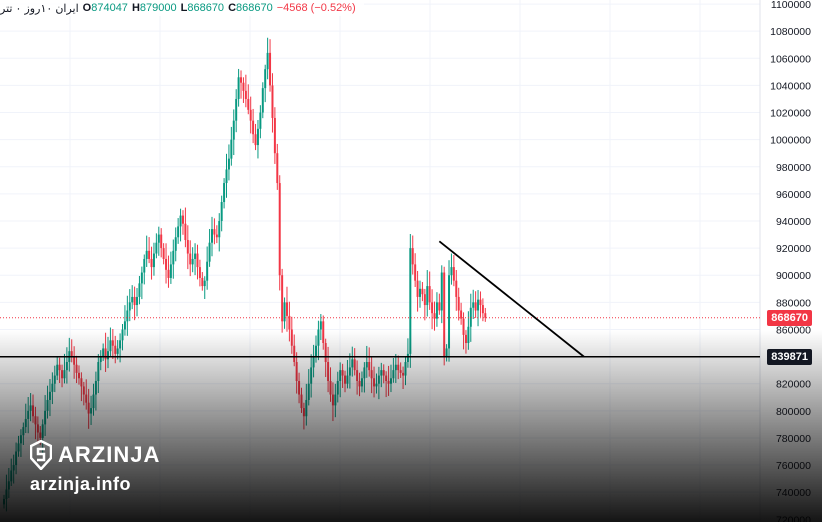 The image size is (822, 522). What do you see at coordinates (790, 86) in the screenshot?
I see `y-tick-label-3: 1040000` at bounding box center [790, 86].